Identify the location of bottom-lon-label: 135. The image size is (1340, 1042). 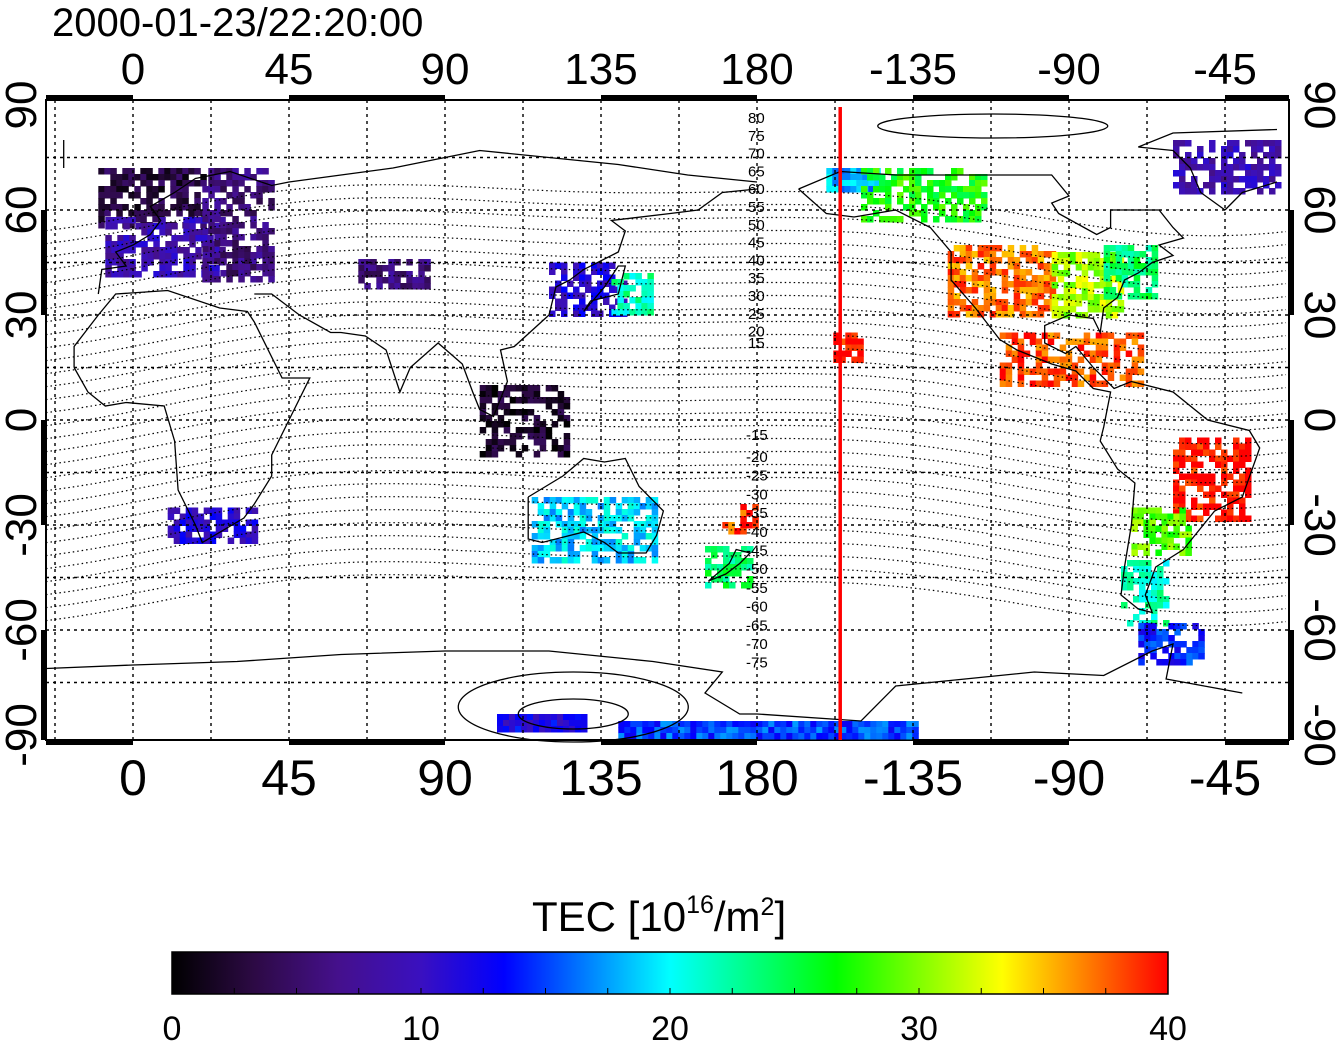
(600, 778).